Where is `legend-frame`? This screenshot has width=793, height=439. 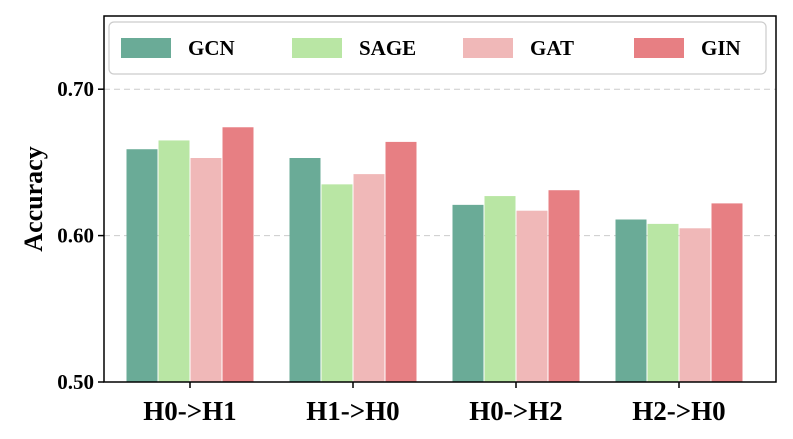
legend-frame is located at coordinates (437, 48).